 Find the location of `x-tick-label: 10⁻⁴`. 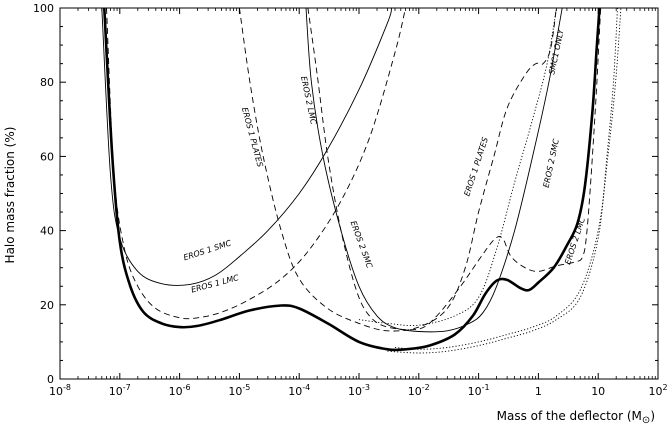

x-tick-label: 10⁻⁴ is located at coordinates (299, 390).